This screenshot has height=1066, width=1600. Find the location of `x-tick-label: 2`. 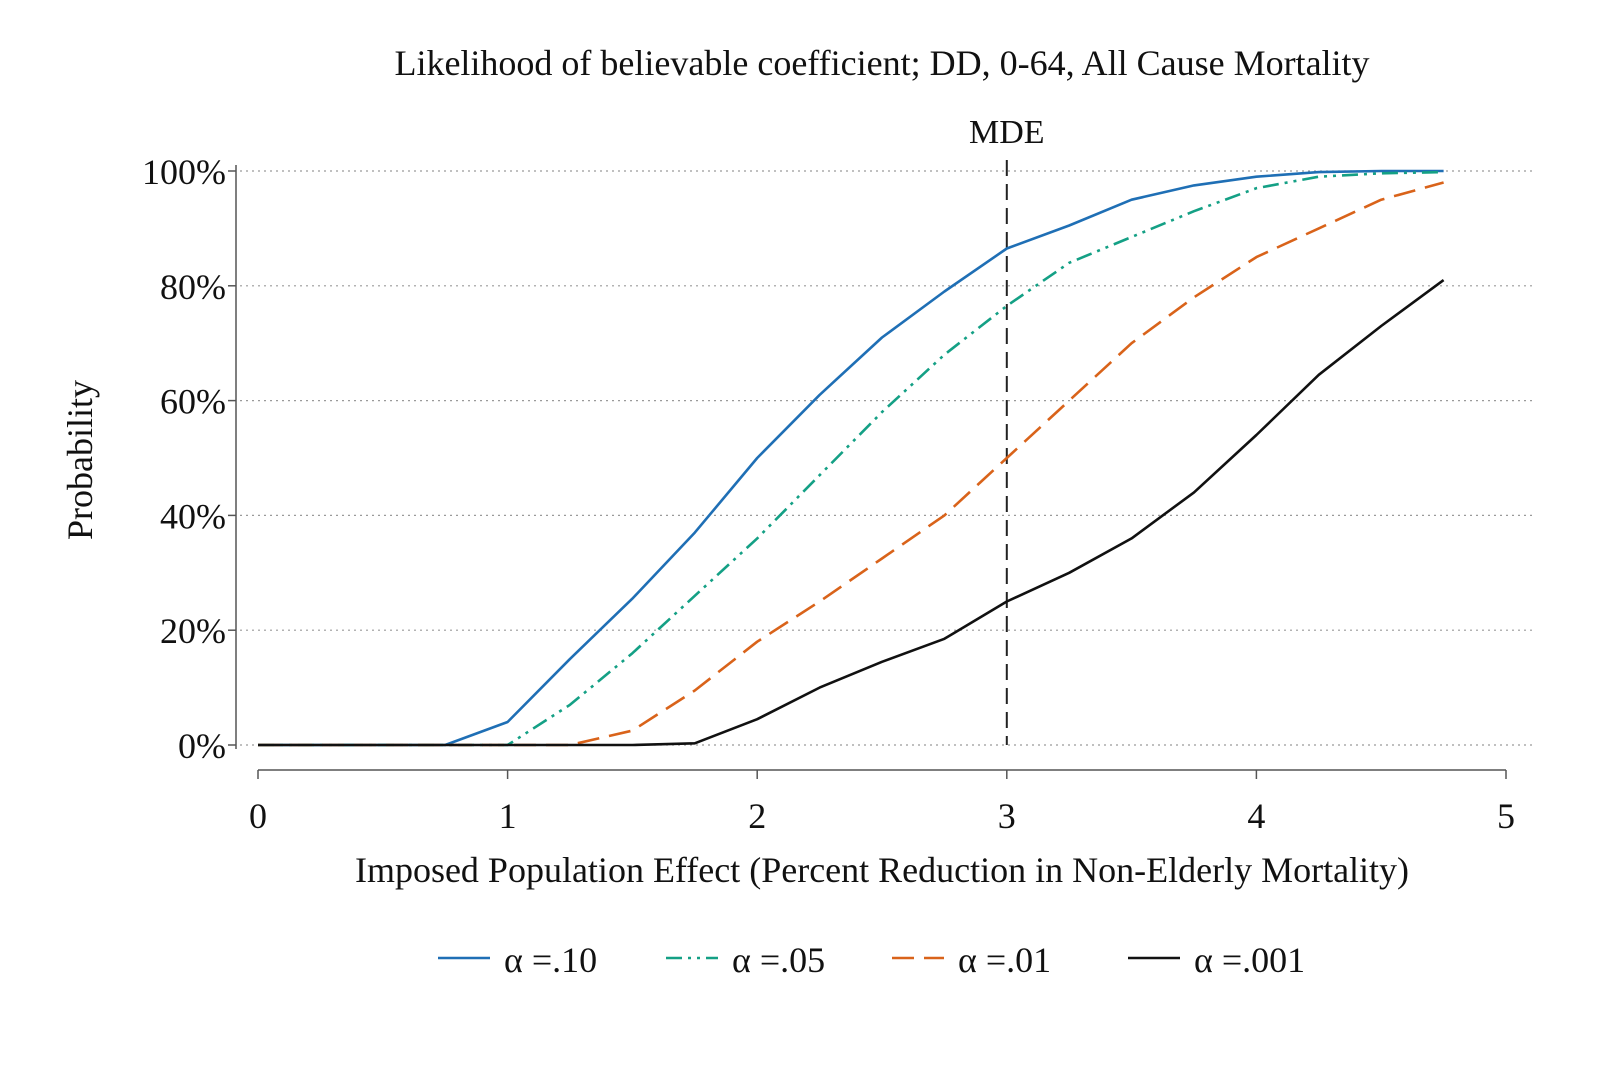

x-tick-label: 2 is located at coordinates (757, 816).